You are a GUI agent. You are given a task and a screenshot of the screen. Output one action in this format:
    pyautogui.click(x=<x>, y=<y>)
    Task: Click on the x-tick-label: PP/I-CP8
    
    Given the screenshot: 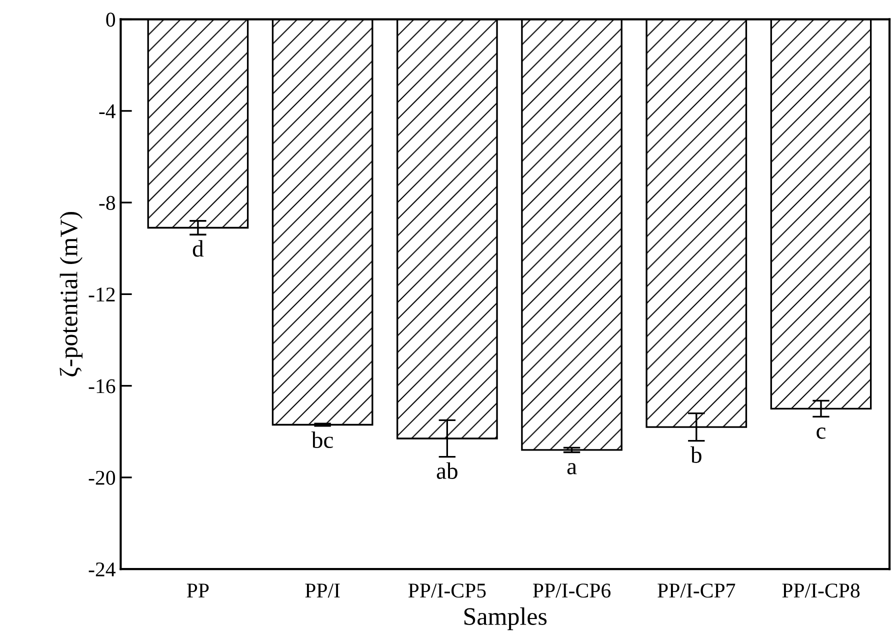 What is the action you would take?
    pyautogui.click(x=821, y=591)
    